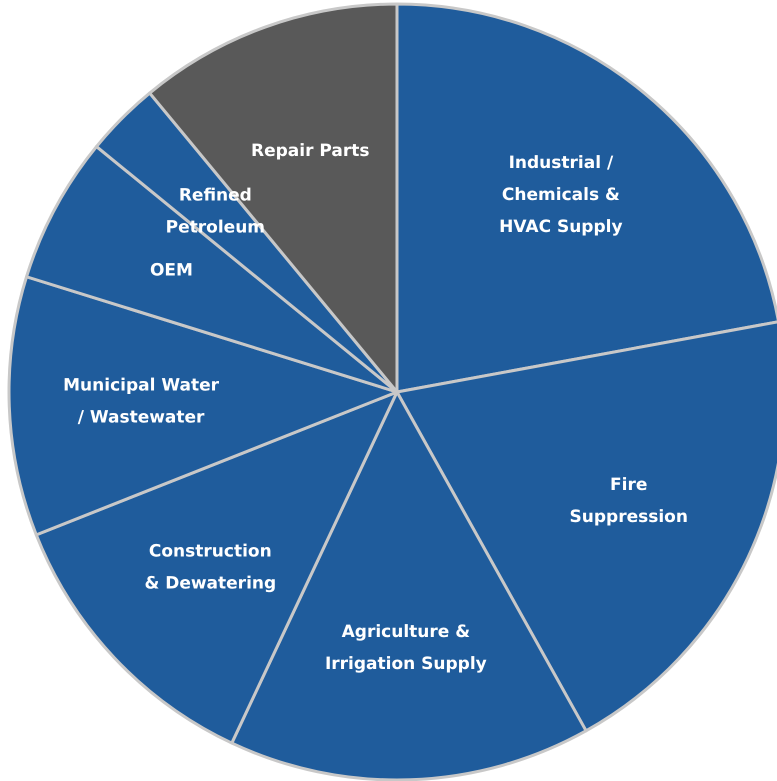 Image resolution: width=777 pixels, height=781 pixels. What do you see at coordinates (141, 402) in the screenshot?
I see `slice-label: Municipal Water / Wastewater` at bounding box center [141, 402].